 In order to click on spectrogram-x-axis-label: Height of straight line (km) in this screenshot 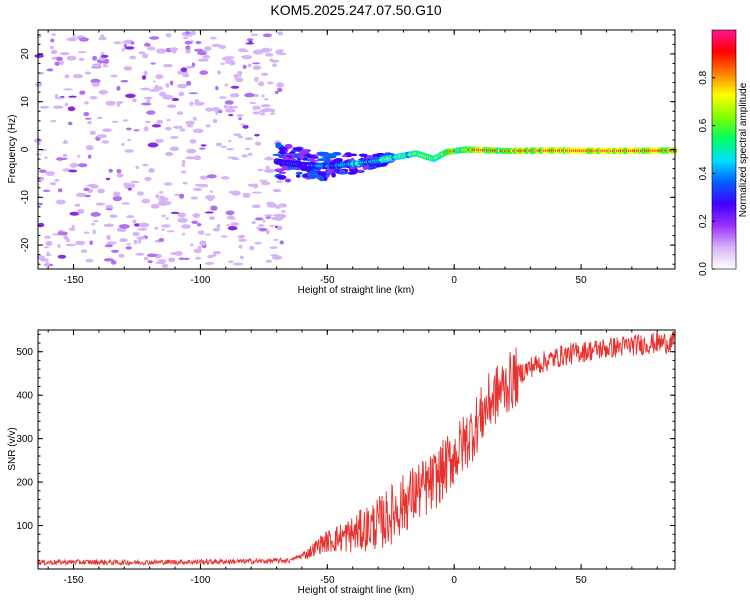, I will do `click(356, 290)`.